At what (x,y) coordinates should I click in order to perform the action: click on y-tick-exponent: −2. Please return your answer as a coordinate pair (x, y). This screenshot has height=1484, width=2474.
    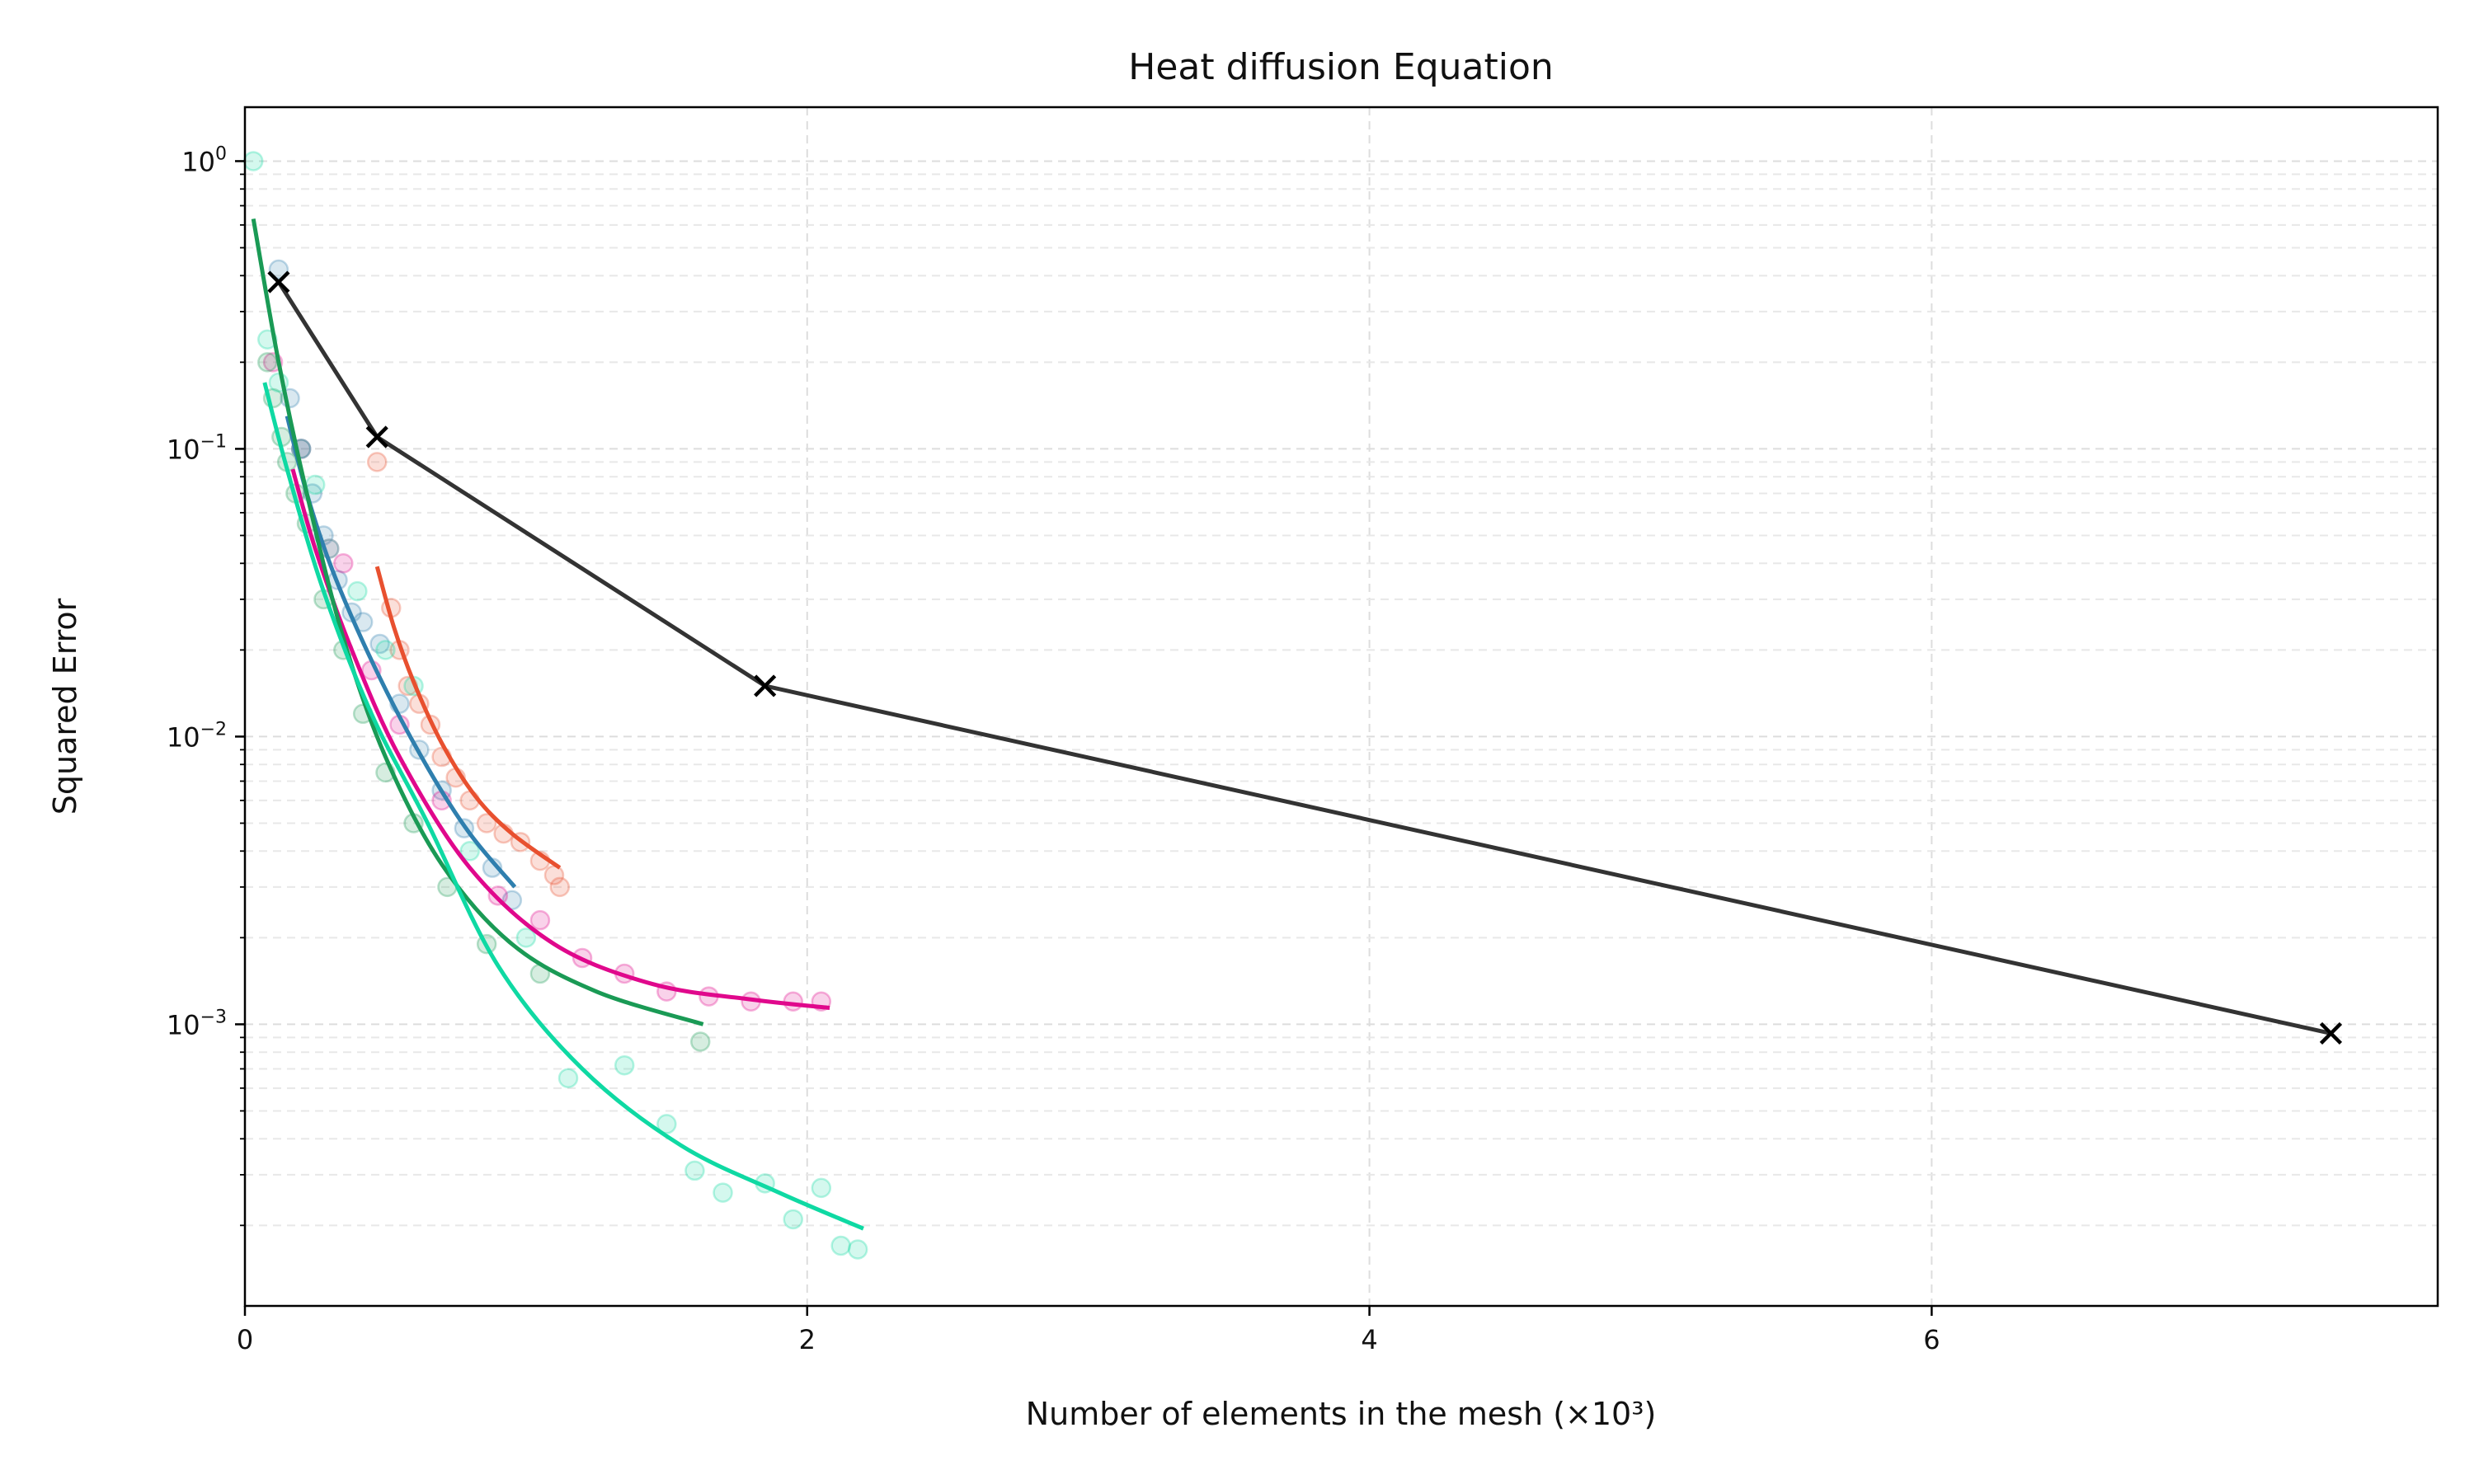
    Looking at the image, I should click on (213, 729).